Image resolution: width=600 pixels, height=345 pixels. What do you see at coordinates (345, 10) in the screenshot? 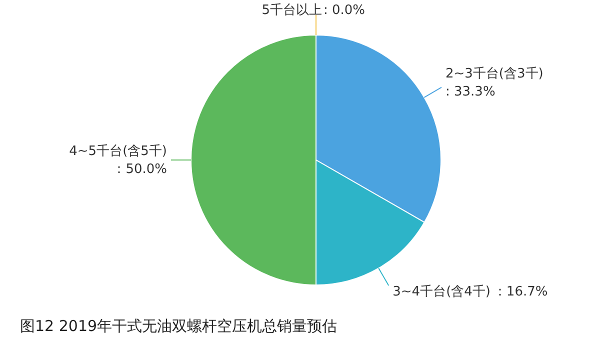
I see `text: : 0.0%` at bounding box center [345, 10].